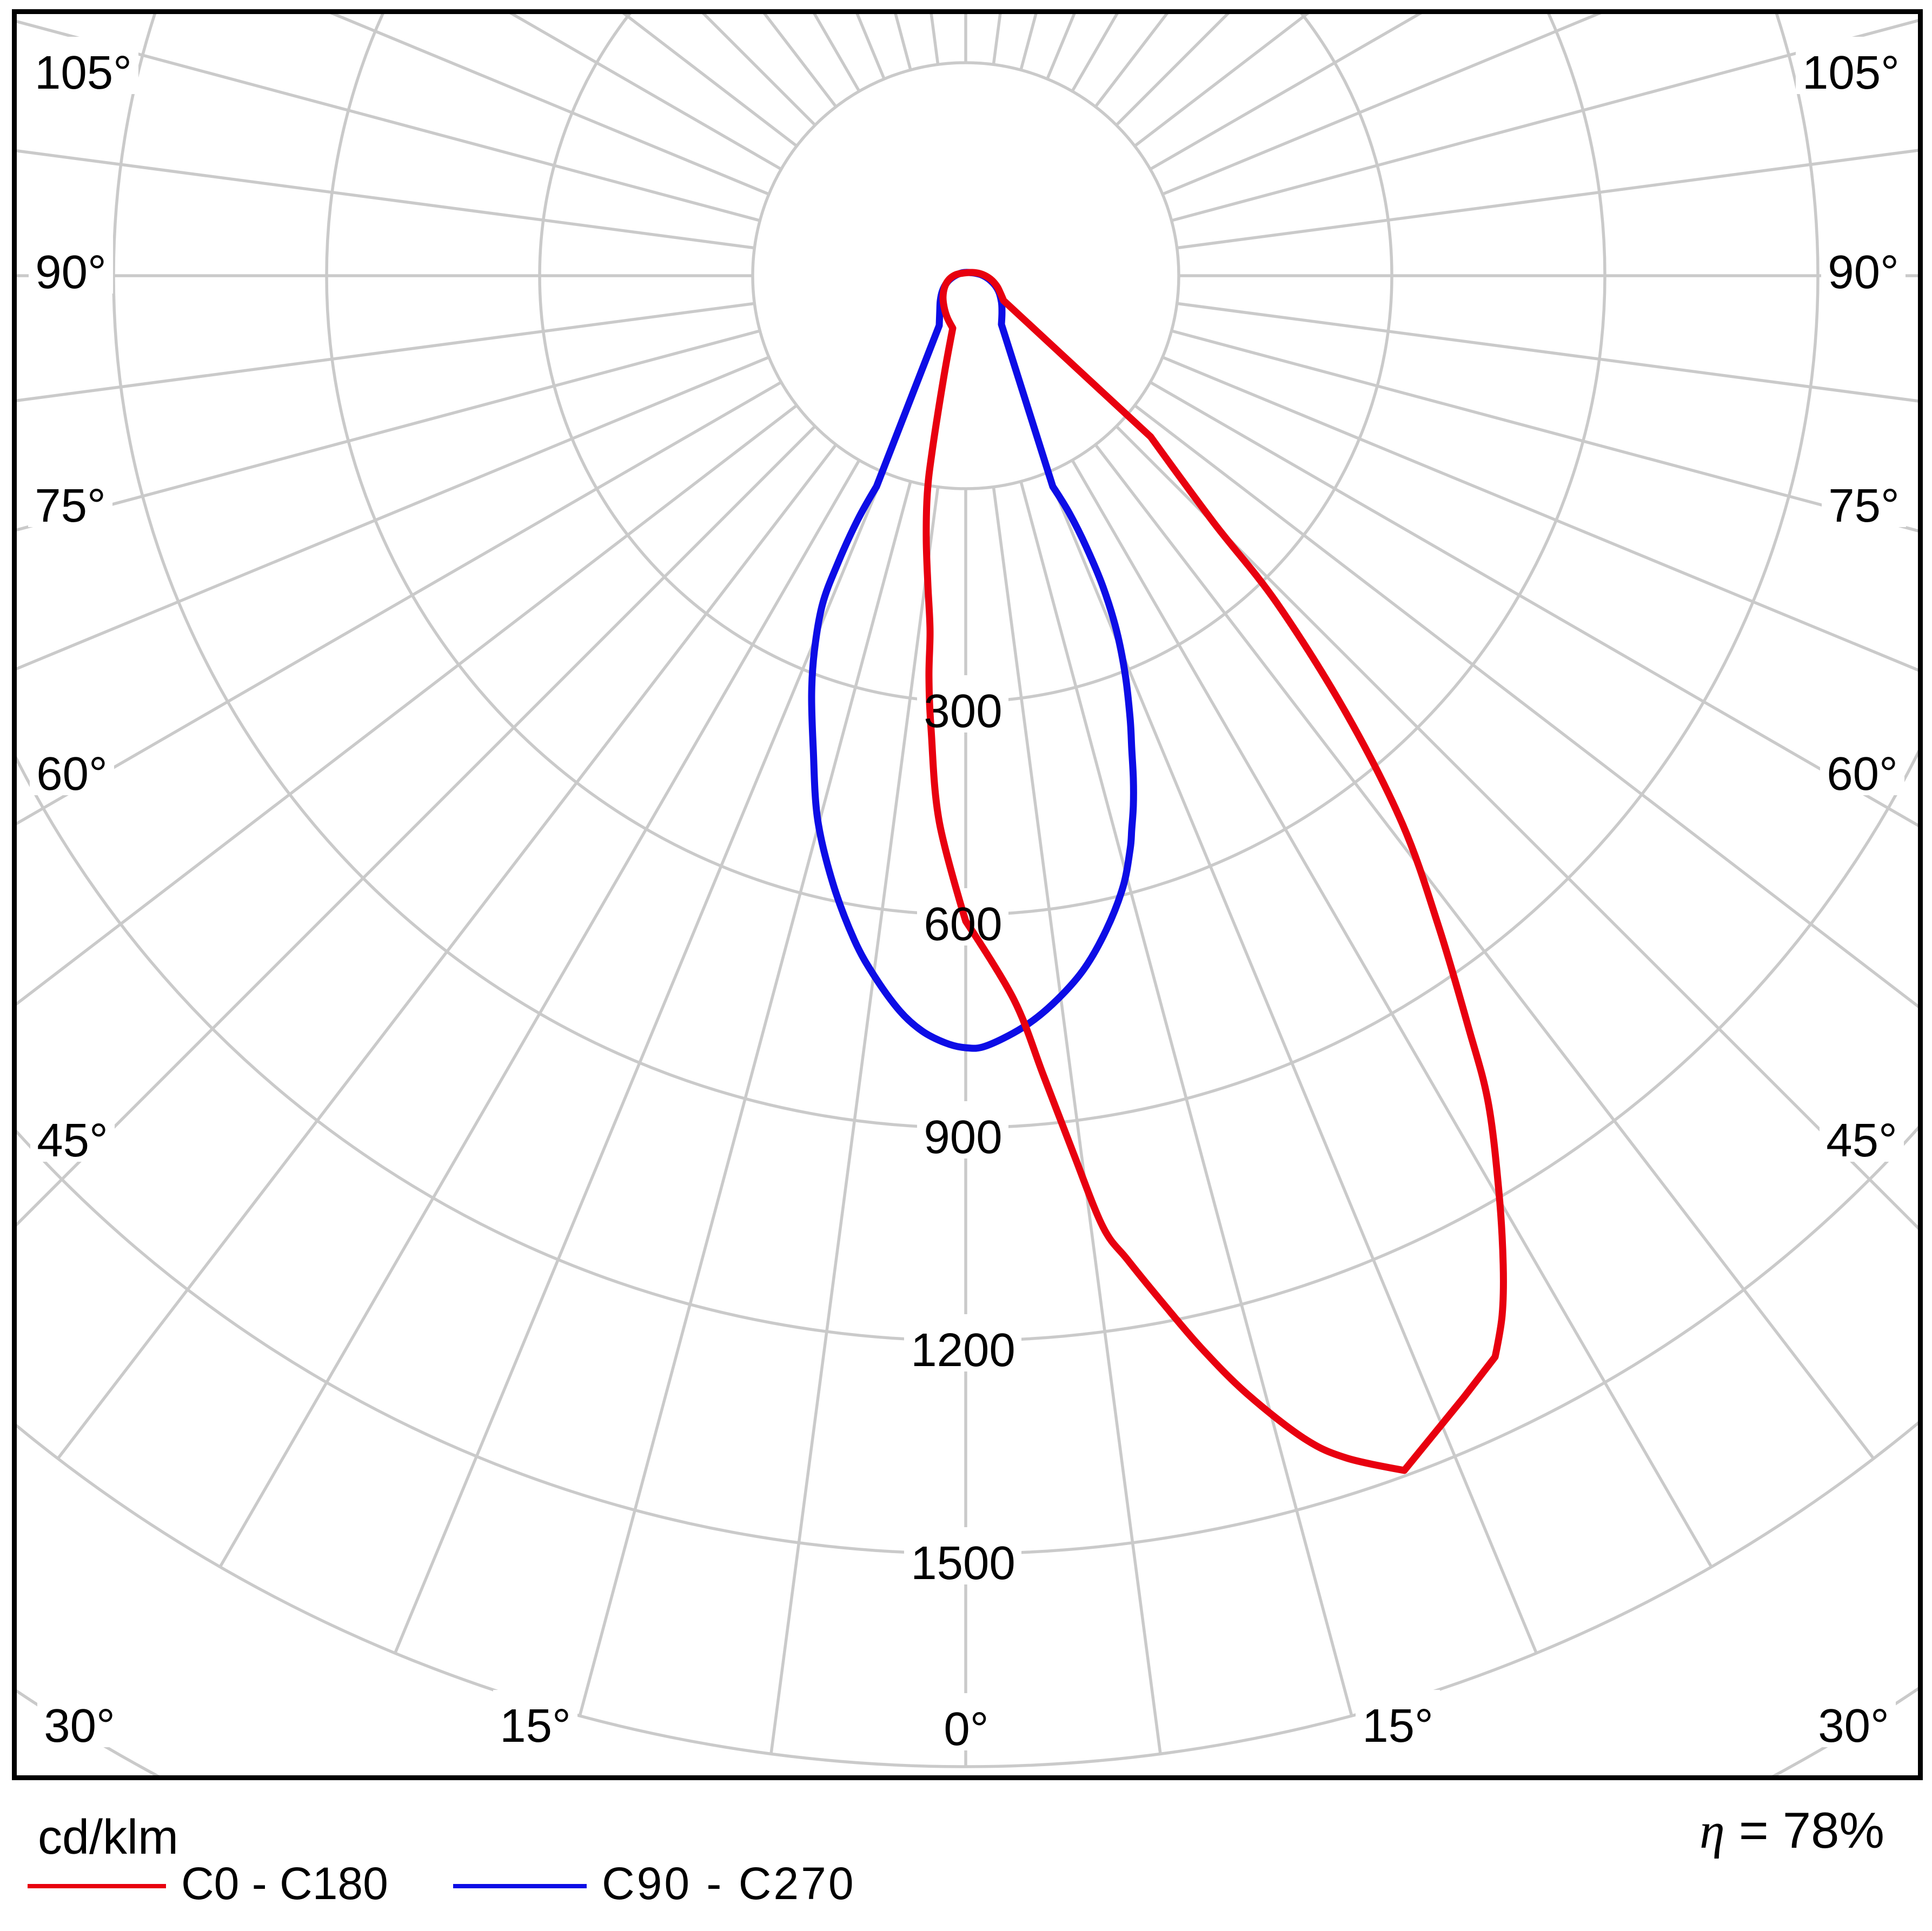  Describe the element at coordinates (108, 1837) in the screenshot. I see `svg-text: cd/klm` at that location.